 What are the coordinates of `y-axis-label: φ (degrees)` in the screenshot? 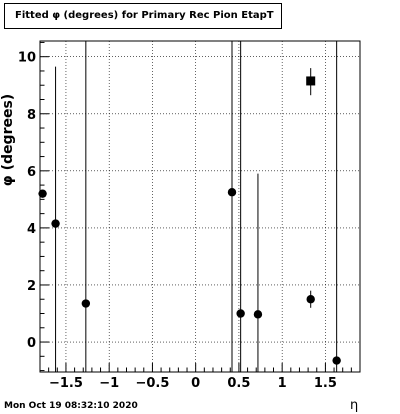 It's located at (8, 140).